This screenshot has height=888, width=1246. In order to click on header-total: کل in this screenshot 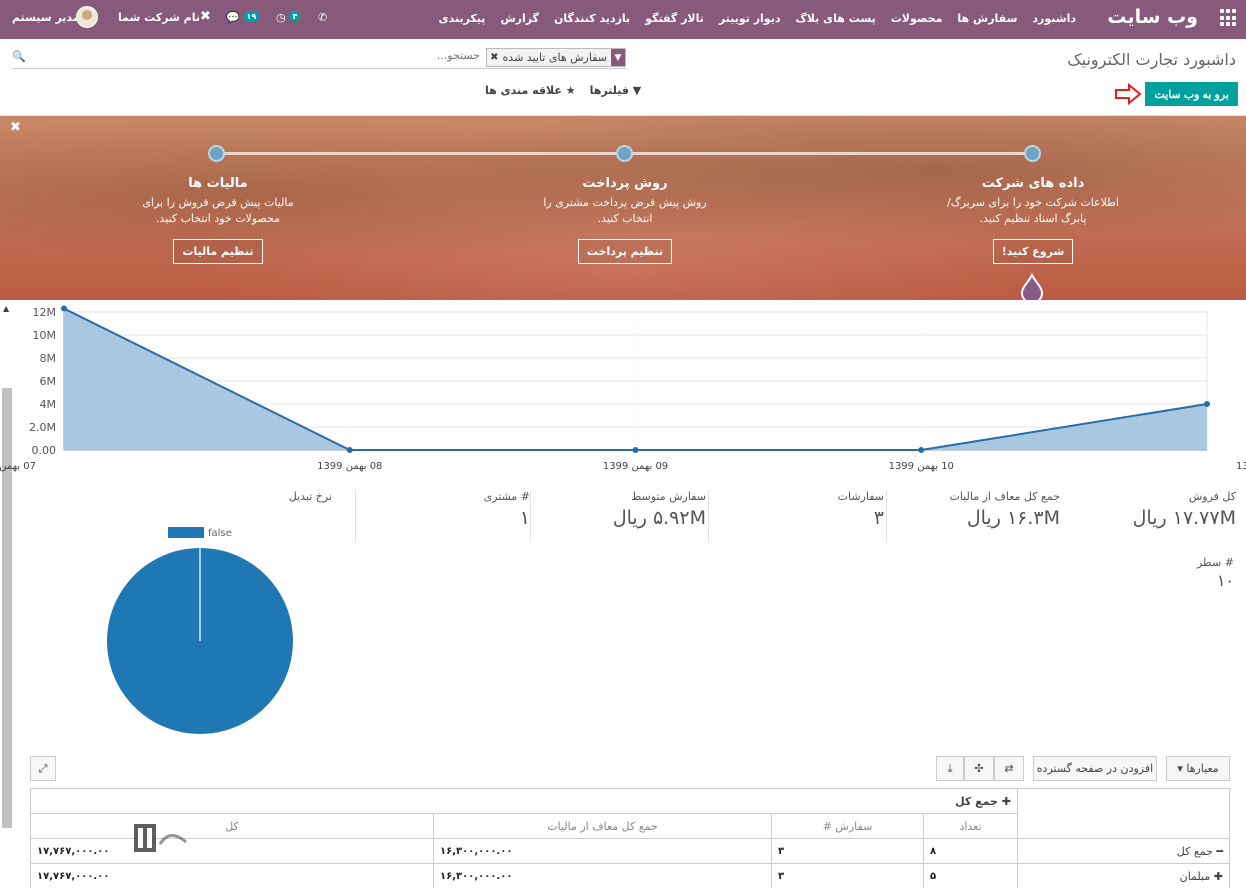, I will do `click(232, 826)`.